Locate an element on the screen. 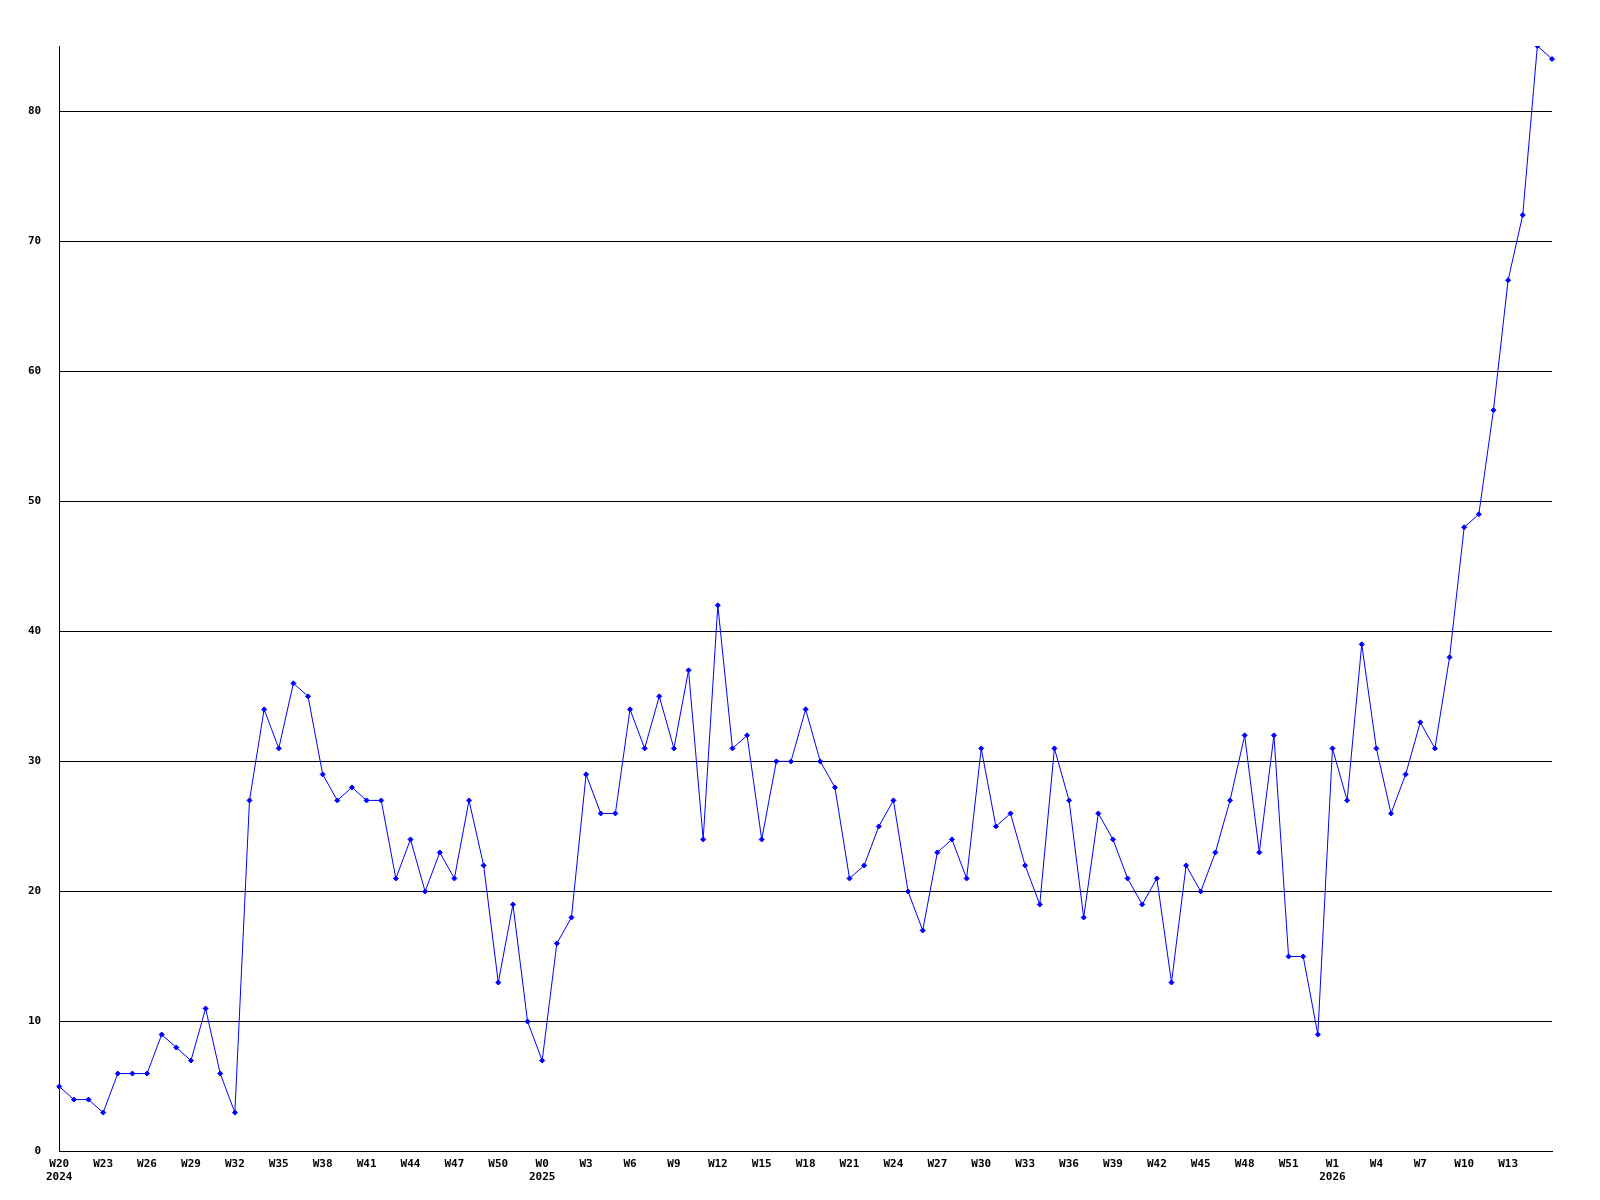 This screenshot has height=1200, width=1600. x-tick-label: W7 is located at coordinates (1420, 1164).